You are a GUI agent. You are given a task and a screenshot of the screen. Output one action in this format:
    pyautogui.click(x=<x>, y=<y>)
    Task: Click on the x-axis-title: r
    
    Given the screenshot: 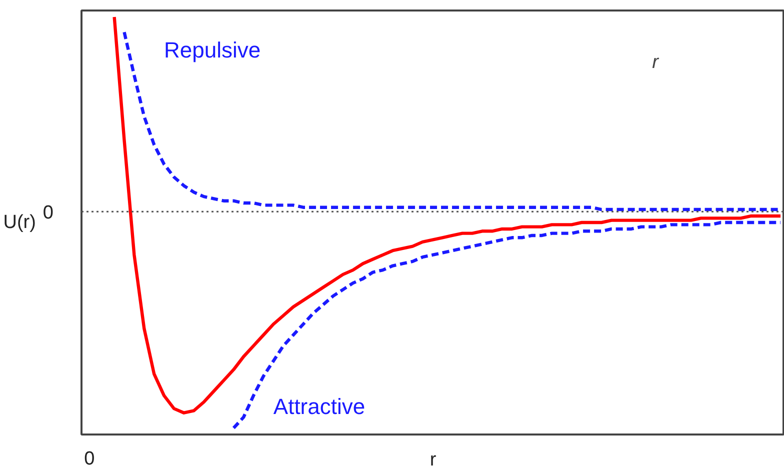 What is the action you would take?
    pyautogui.click(x=433, y=460)
    